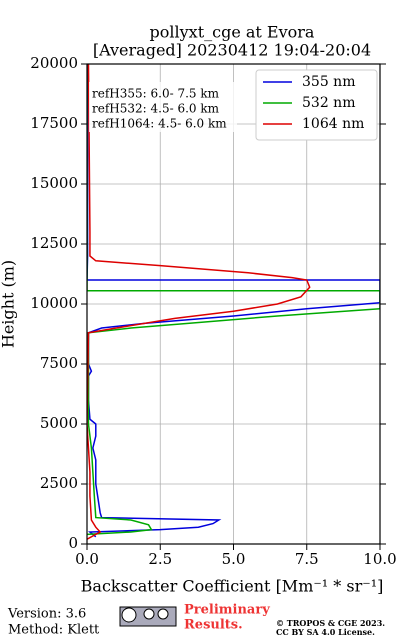 This screenshot has height=640, width=400. What do you see at coordinates (213, 625) in the screenshot?
I see `preliminary: Results.` at bounding box center [213, 625].